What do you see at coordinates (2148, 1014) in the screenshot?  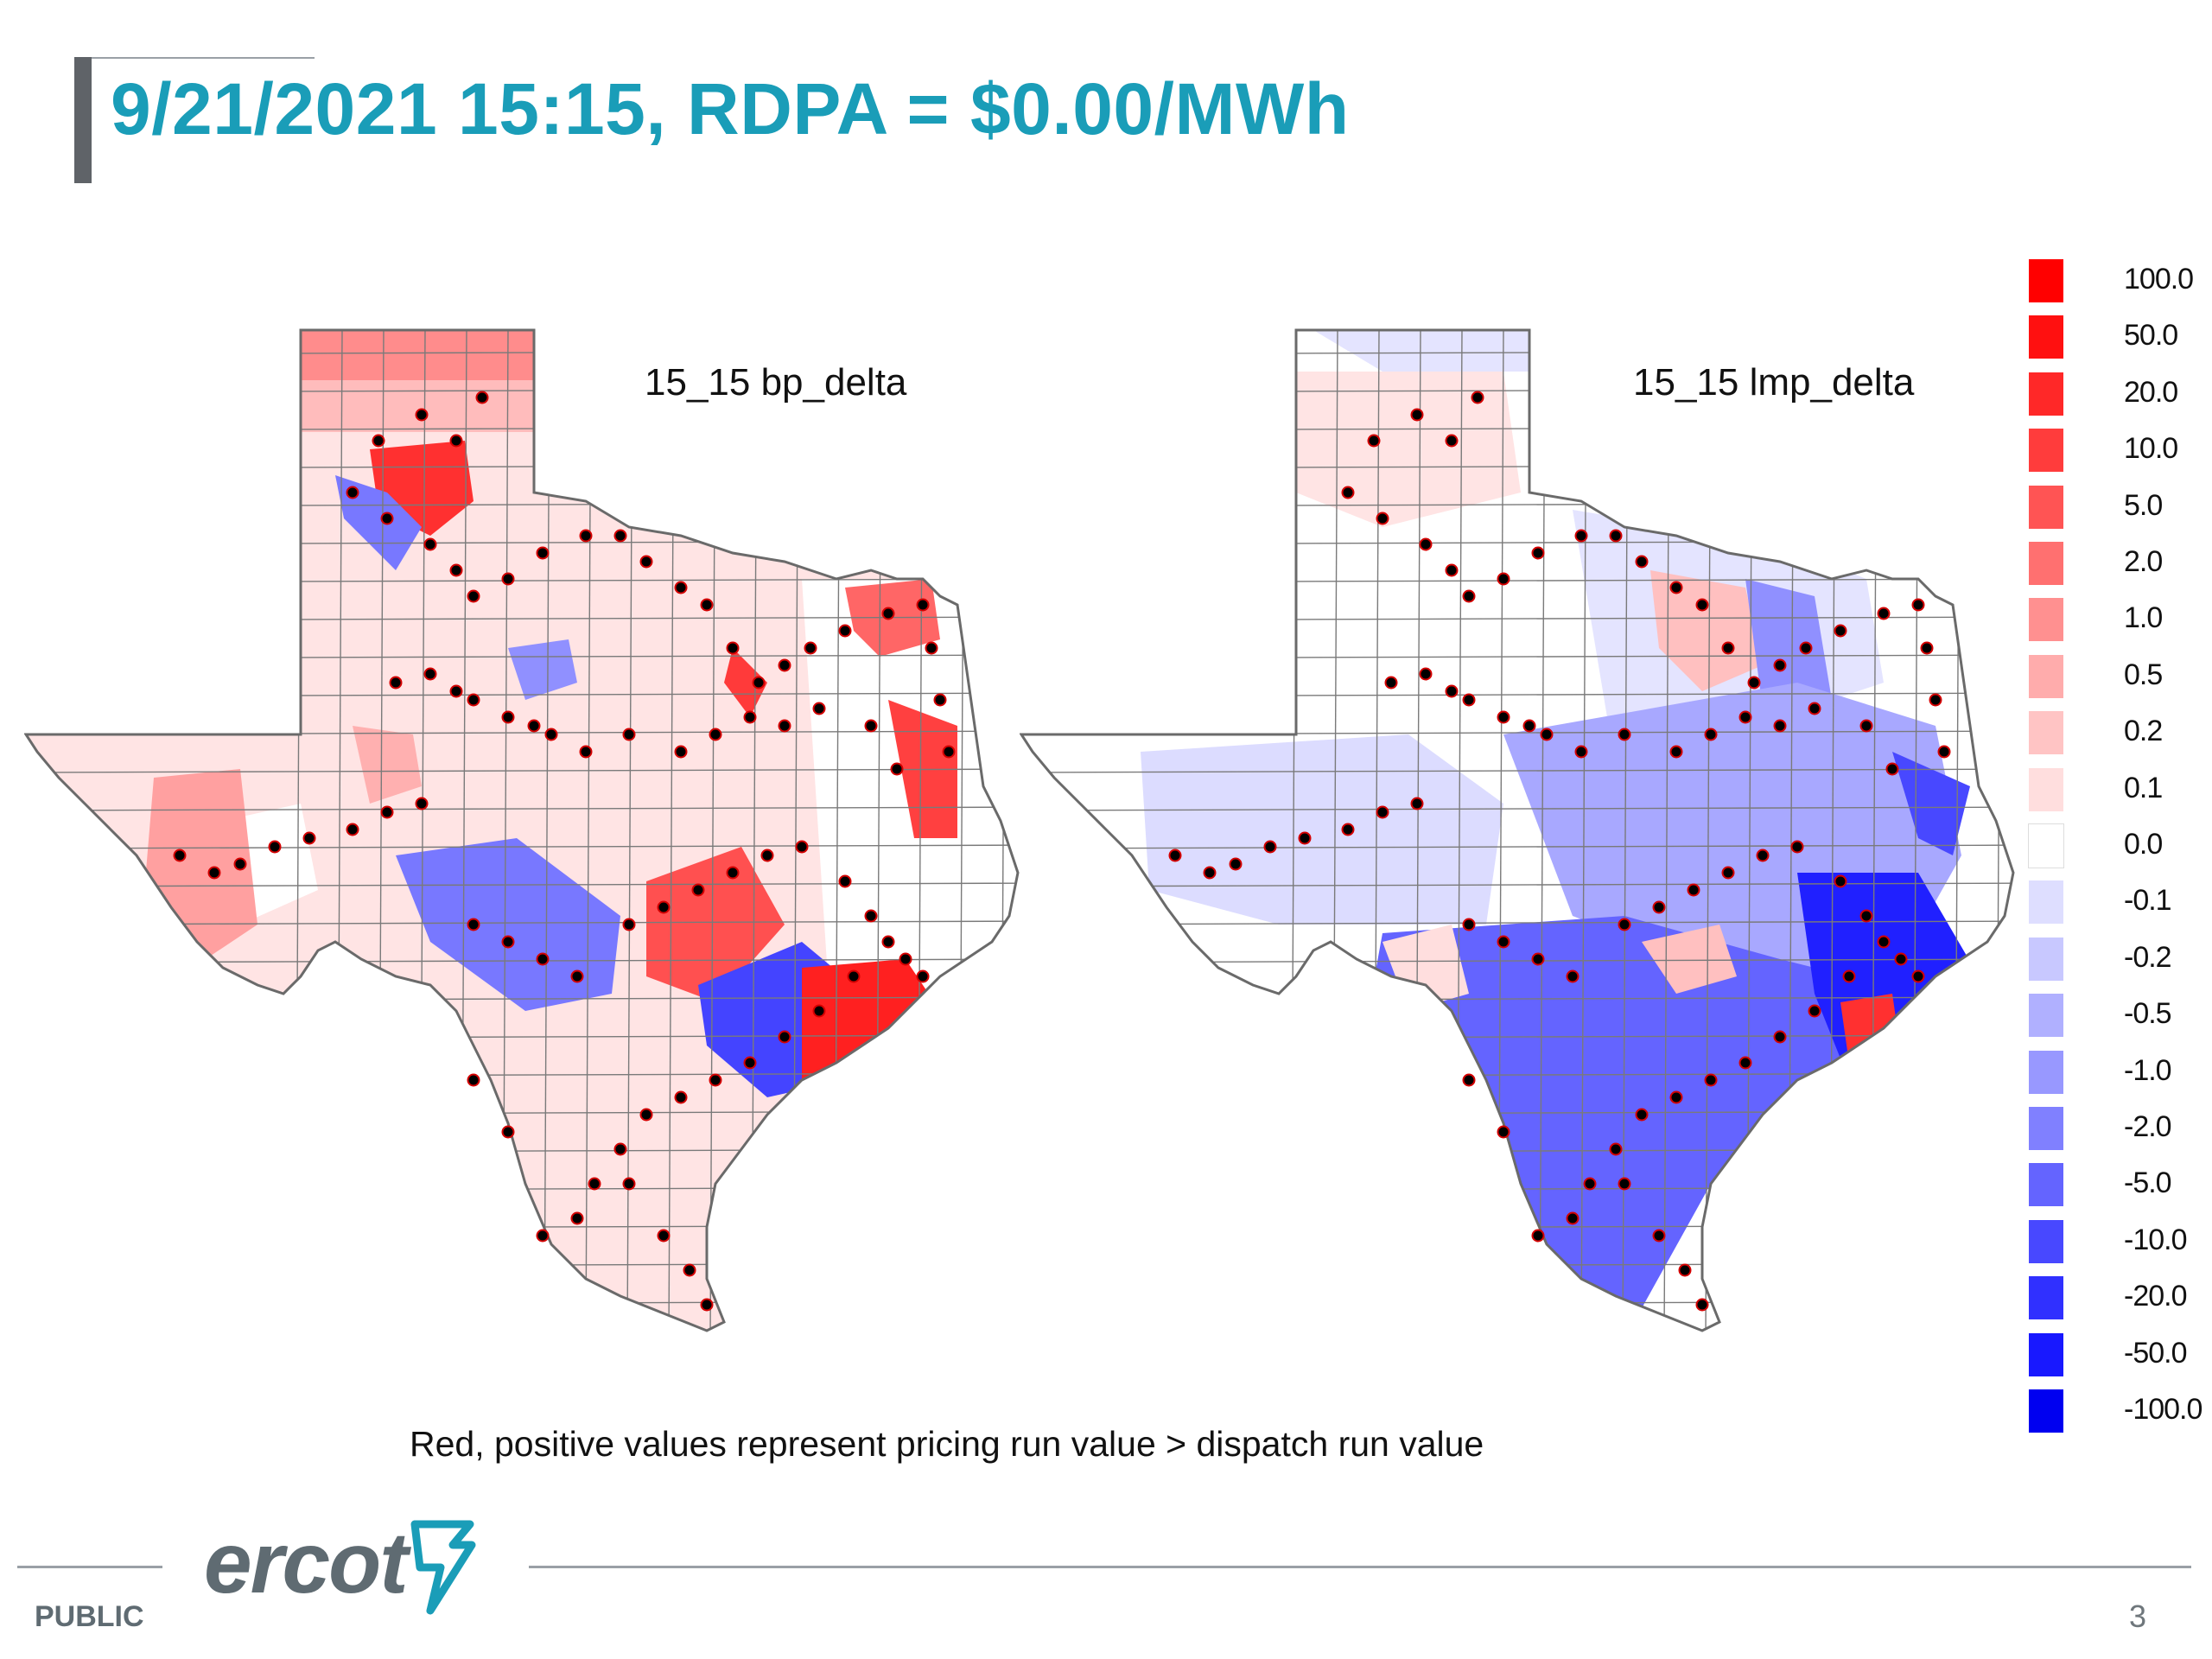 I see `legend-label: -0.5` at bounding box center [2148, 1014].